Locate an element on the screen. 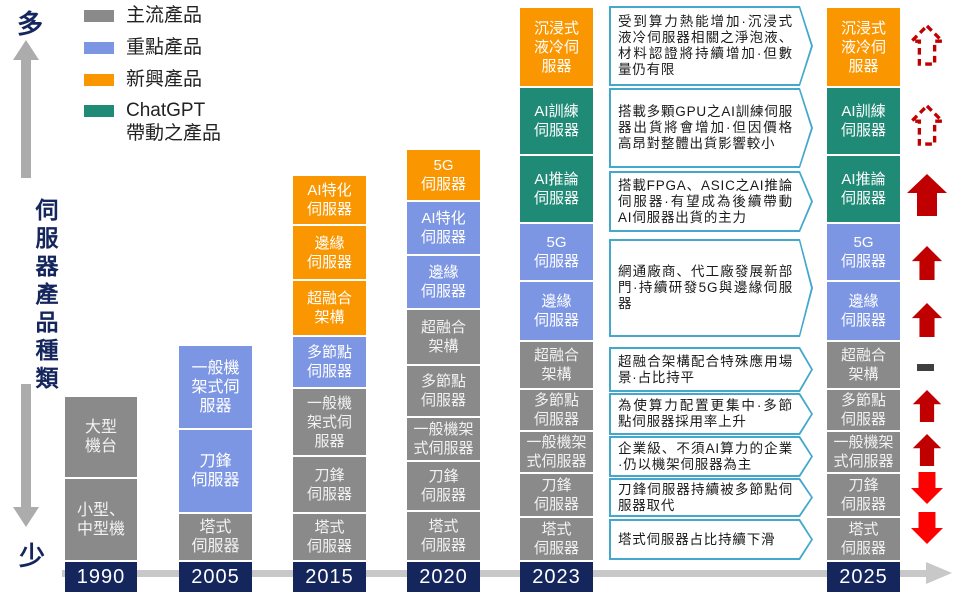 The width and height of the screenshot is (955, 594). callout-text: 搭載FPGA、ASIC之AI推論伺服器·有望成為後續帶動AI伺服器出貨的主力 is located at coordinates (705, 201).